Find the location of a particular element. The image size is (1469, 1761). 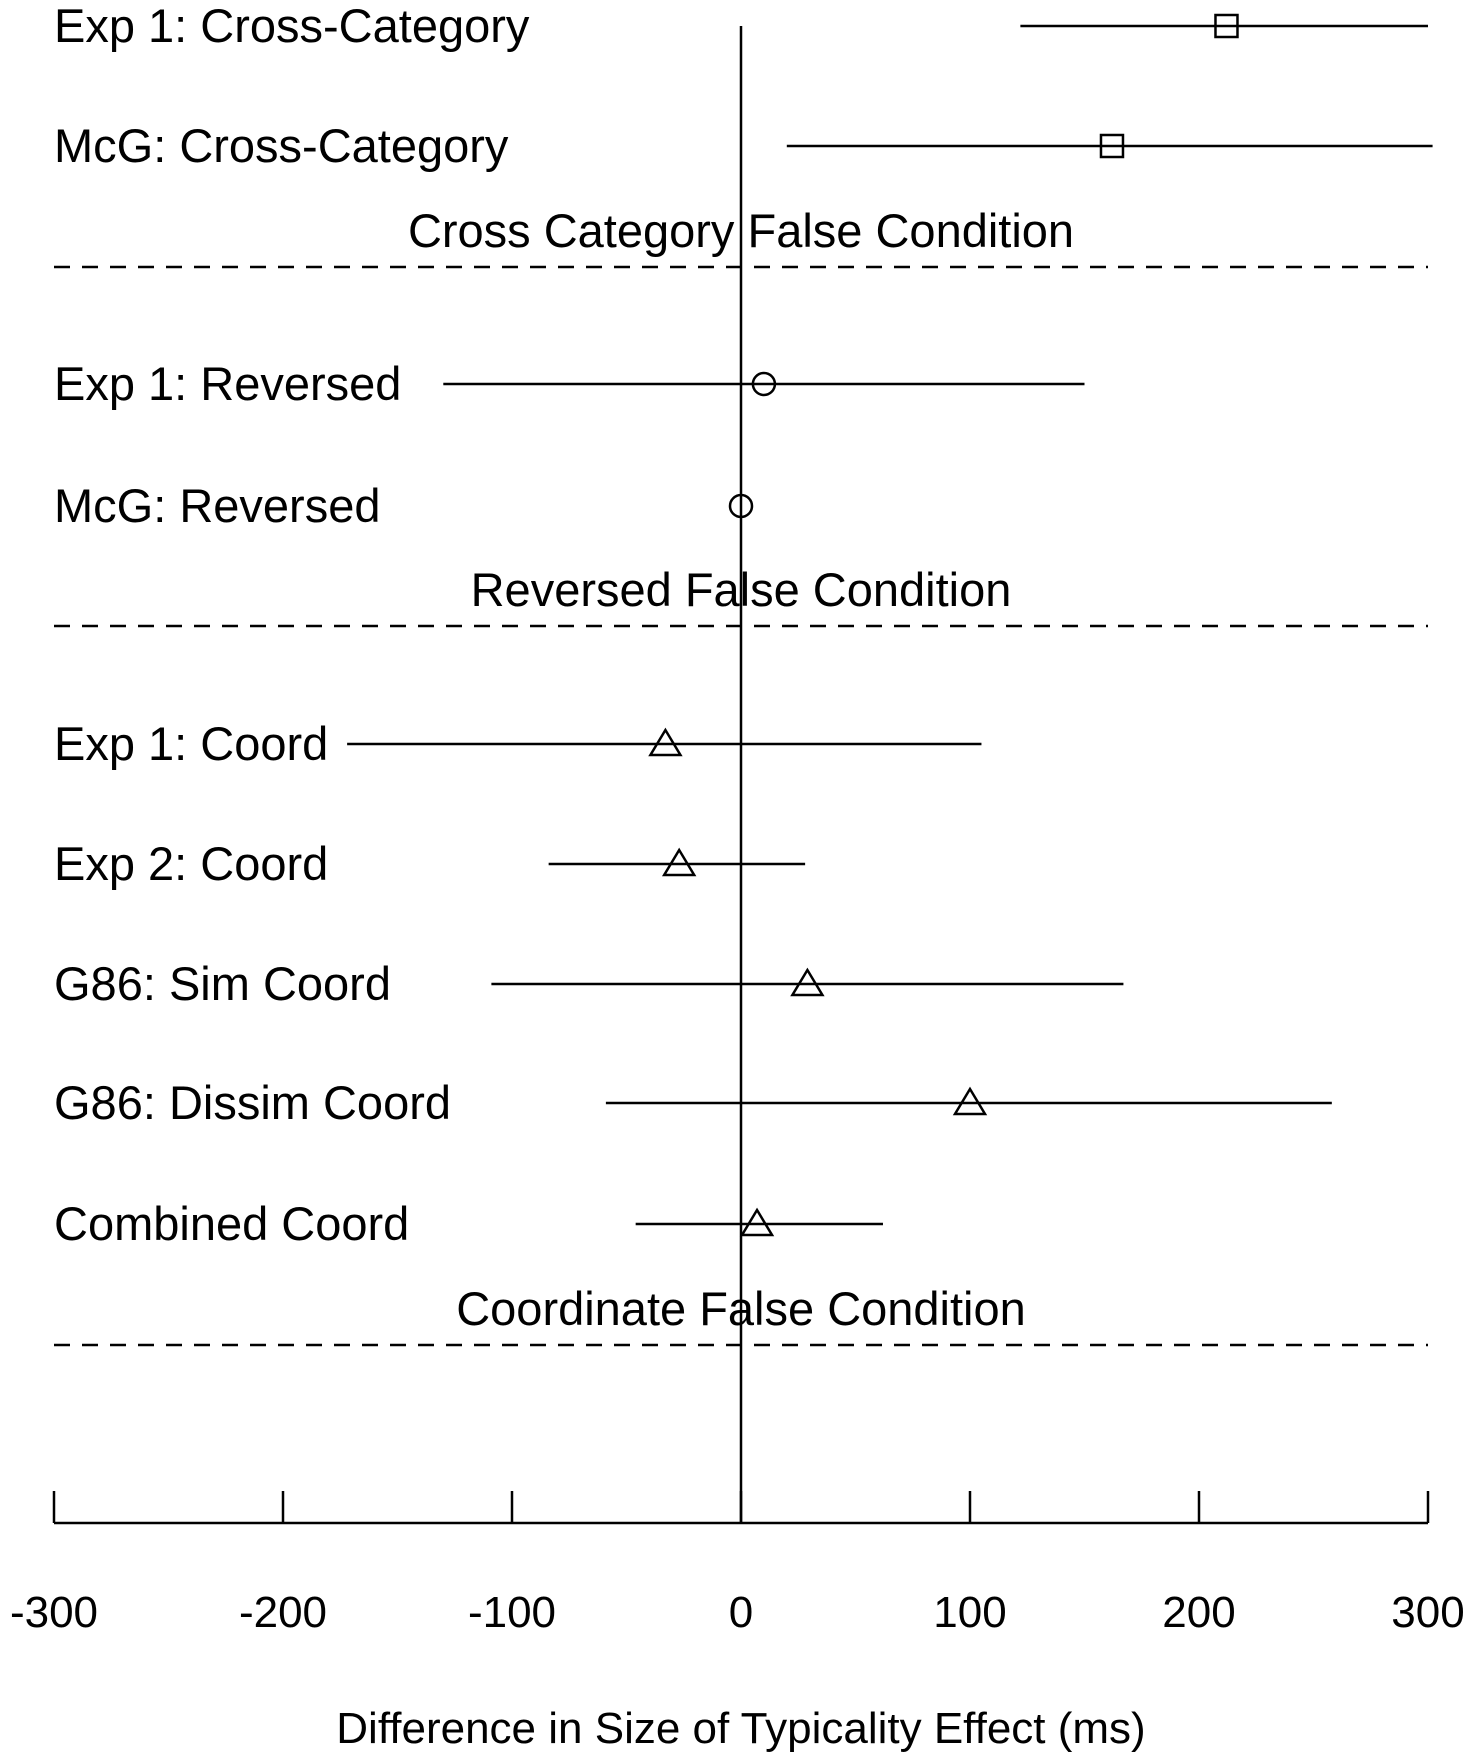

x-tick-label: 300 is located at coordinates (1427, 1612).